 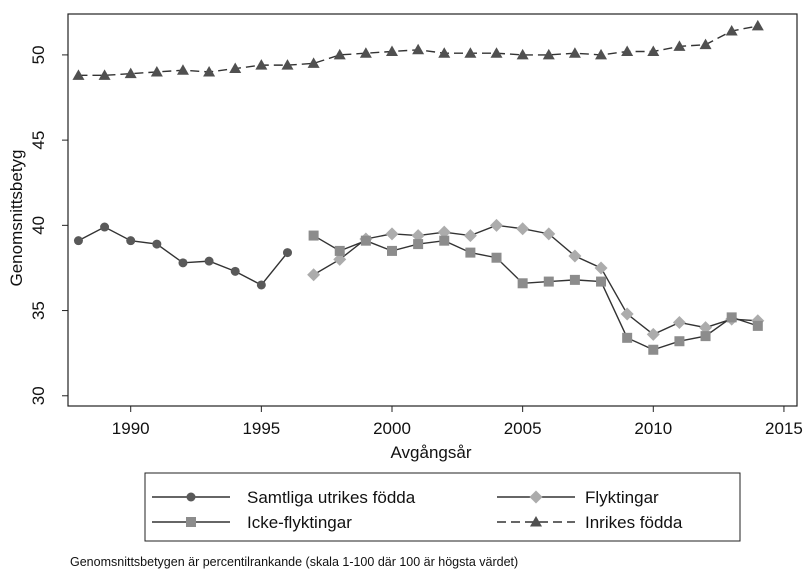 What do you see at coordinates (634, 522) in the screenshot?
I see `legend-label: Inrikes födda` at bounding box center [634, 522].